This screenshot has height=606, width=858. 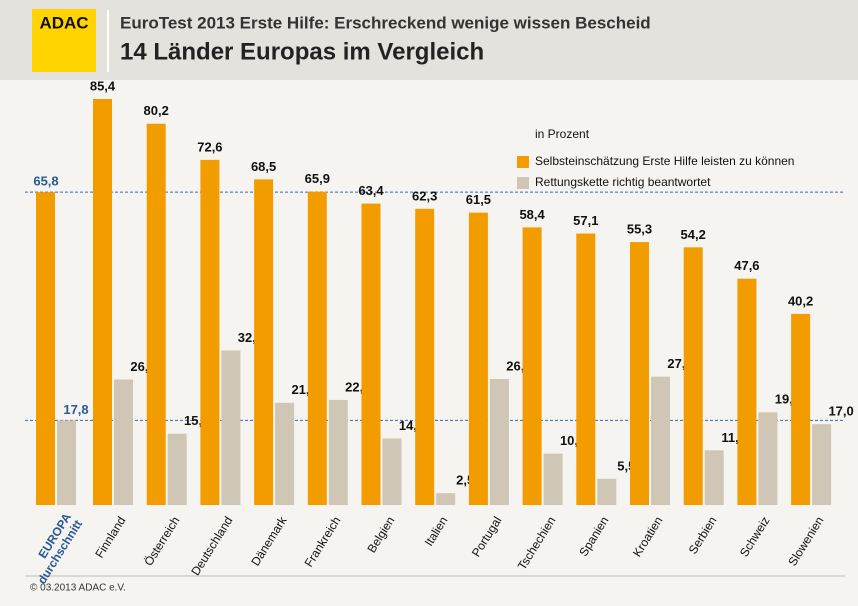 What do you see at coordinates (263, 166) in the screenshot?
I see `value-label: 68,5` at bounding box center [263, 166].